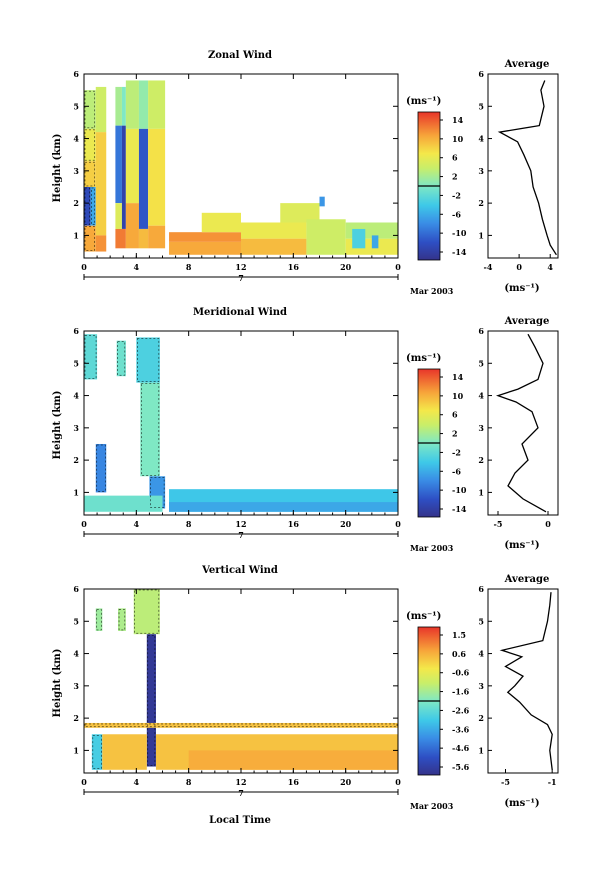 This screenshot has height=873, width=610. Describe the element at coordinates (240, 312) in the screenshot. I see `panel-title: Meridional Wind` at that location.